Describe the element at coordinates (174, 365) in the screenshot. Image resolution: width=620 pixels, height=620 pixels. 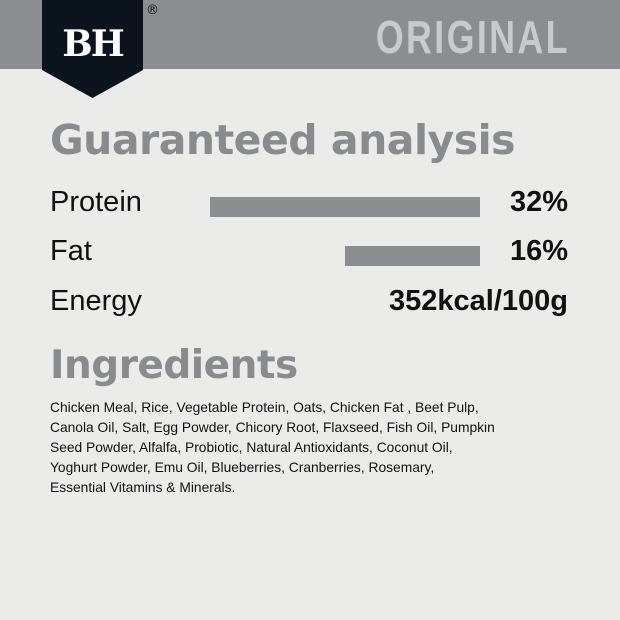
I see `ingredients-heading: Ingredients` at that location.